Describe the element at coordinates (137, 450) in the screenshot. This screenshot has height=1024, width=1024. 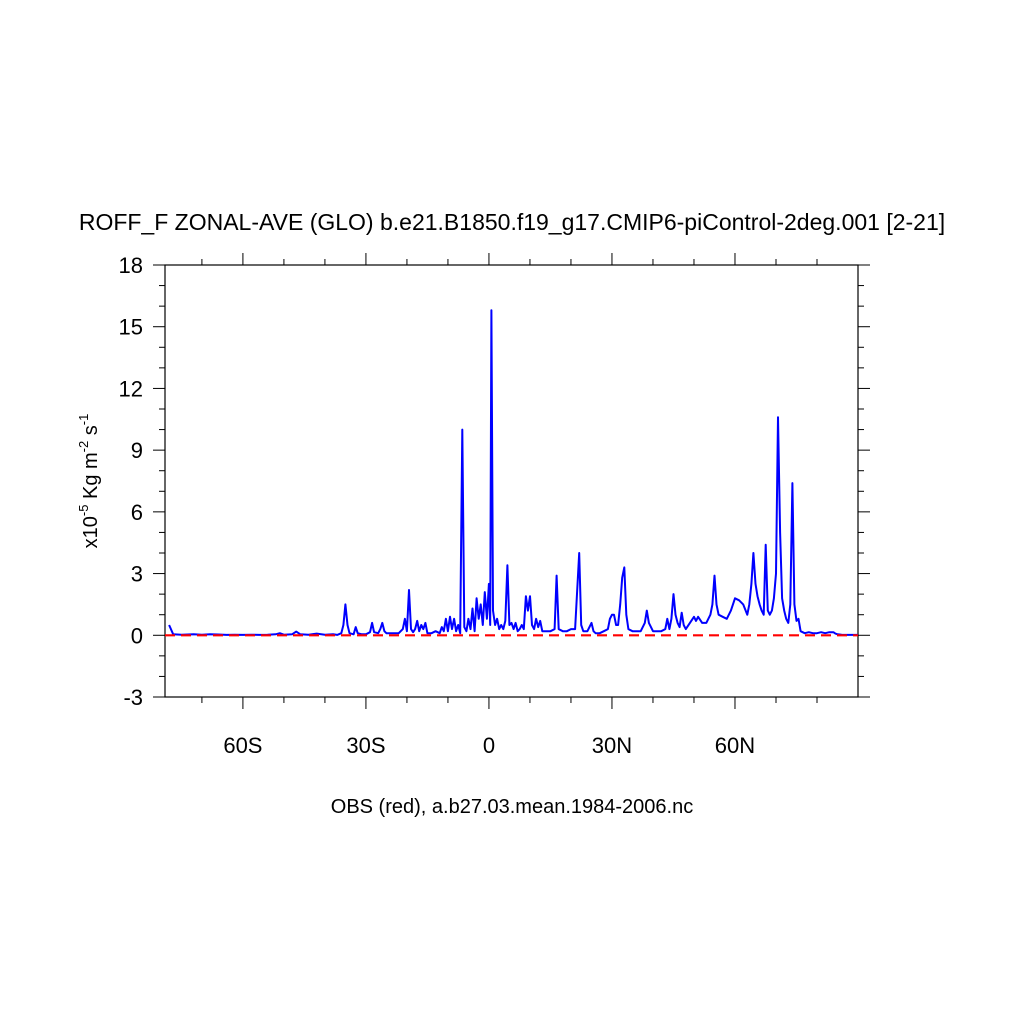
I see `y-tick-label: 9` at that location.